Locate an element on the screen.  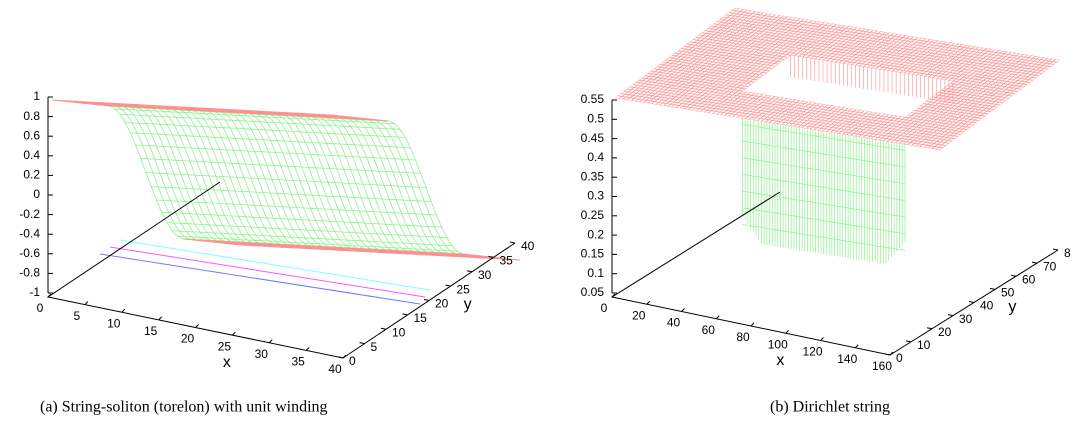
z-tick-label: -0.4 is located at coordinates (29, 233).